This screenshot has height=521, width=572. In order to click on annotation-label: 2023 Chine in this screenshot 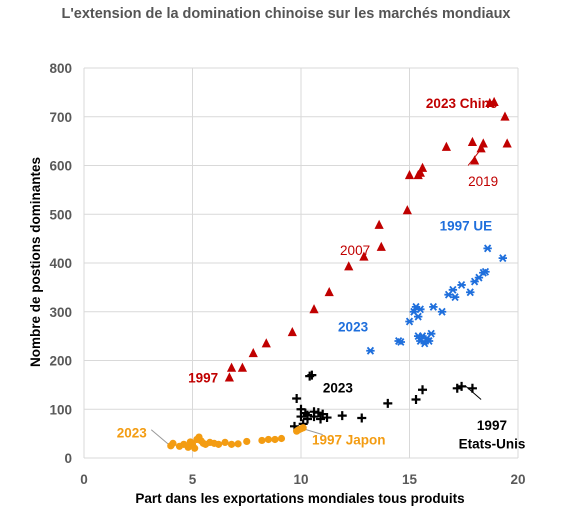, I will do `click(462, 103)`.